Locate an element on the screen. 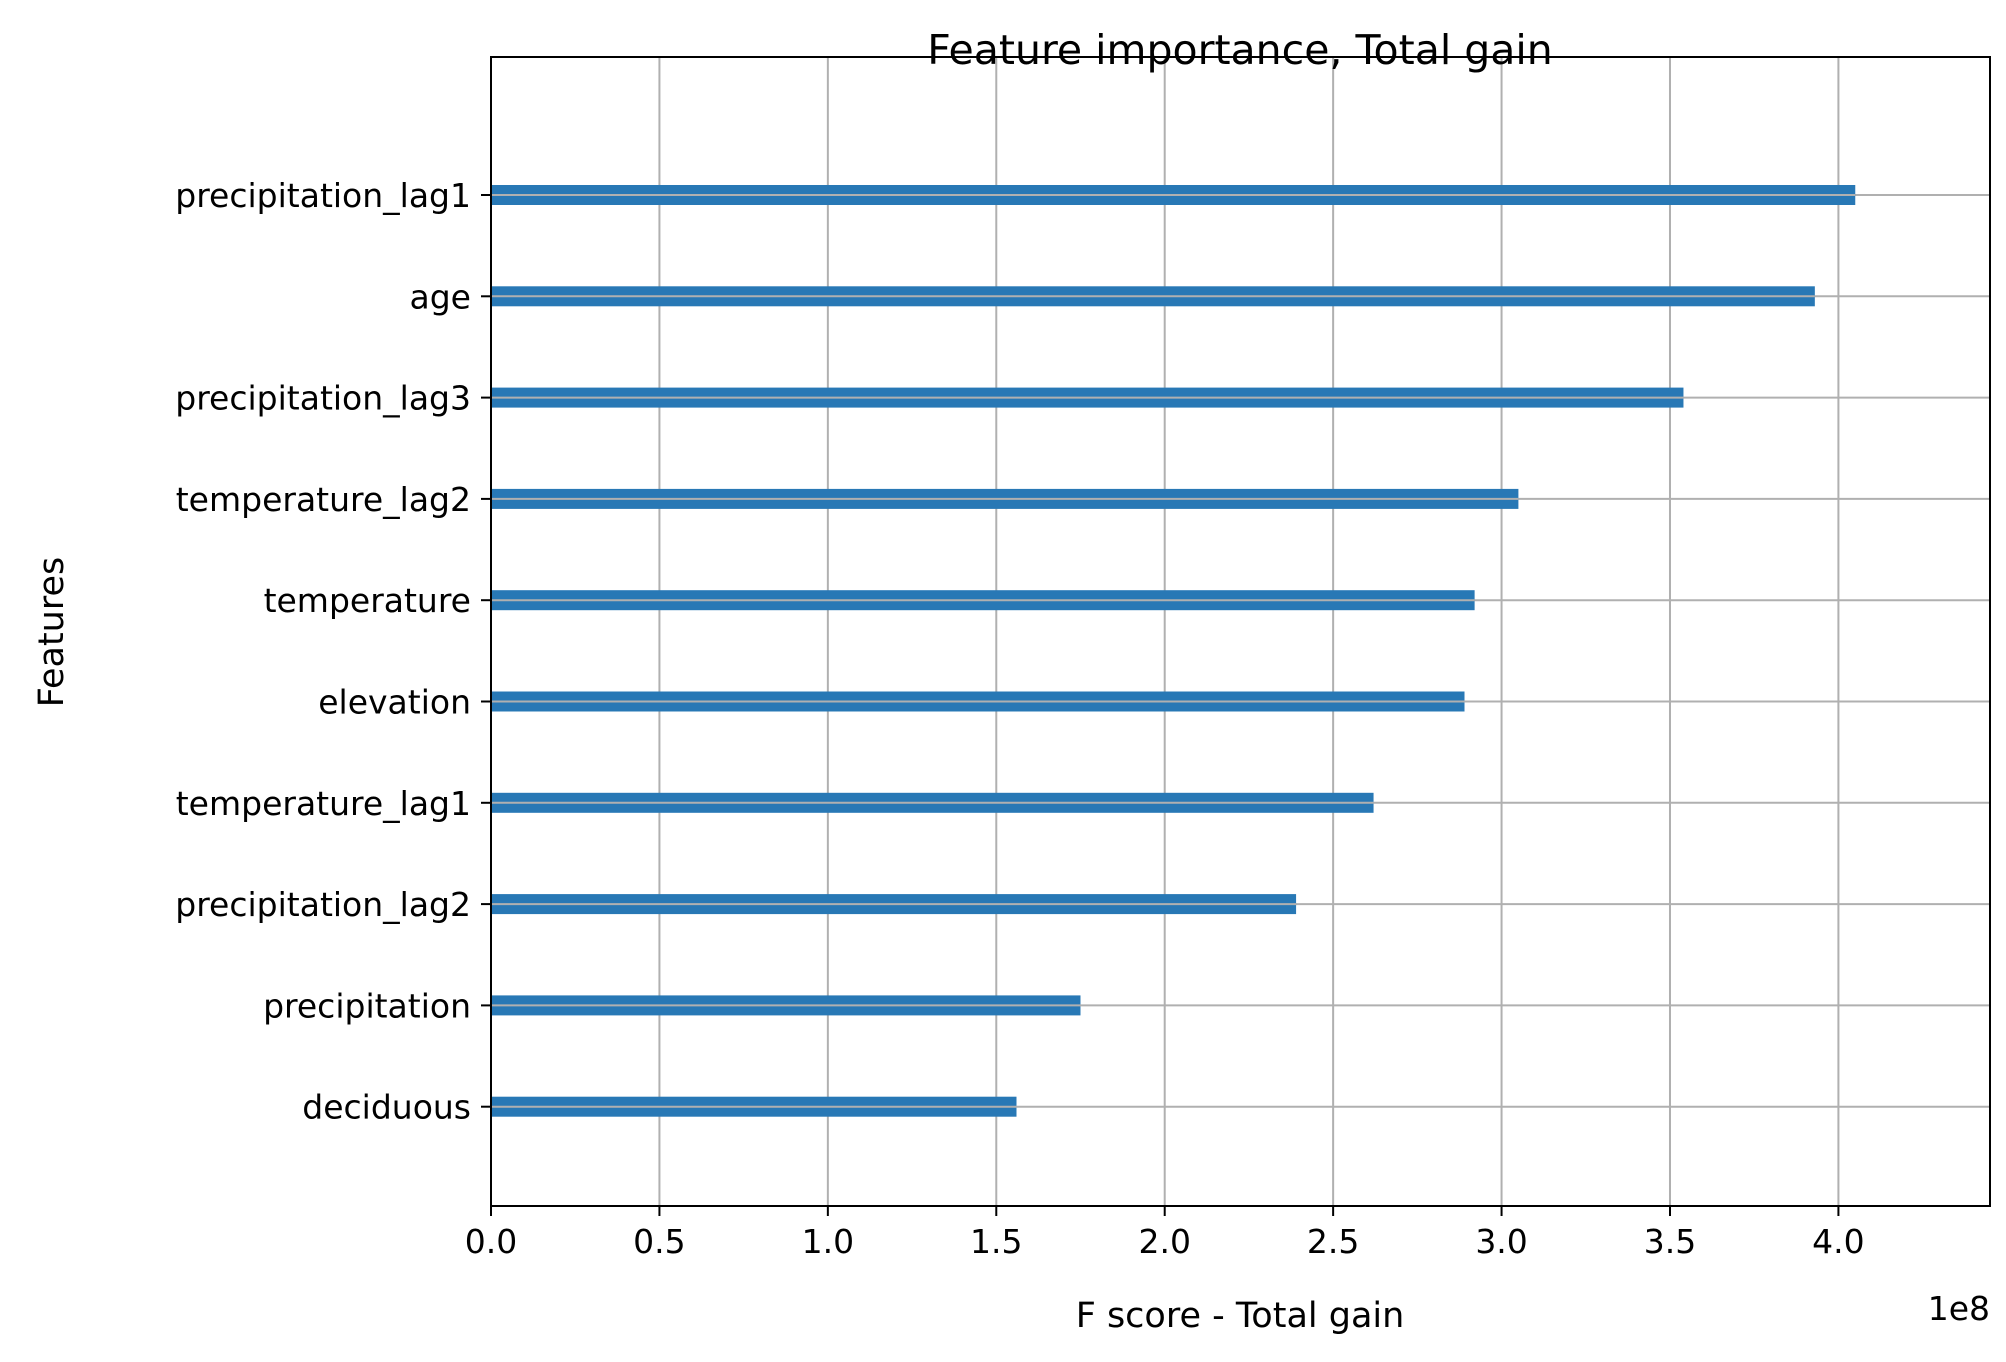 The width and height of the screenshot is (2006, 1362). x-tick-label: 1.5 is located at coordinates (996, 1241).